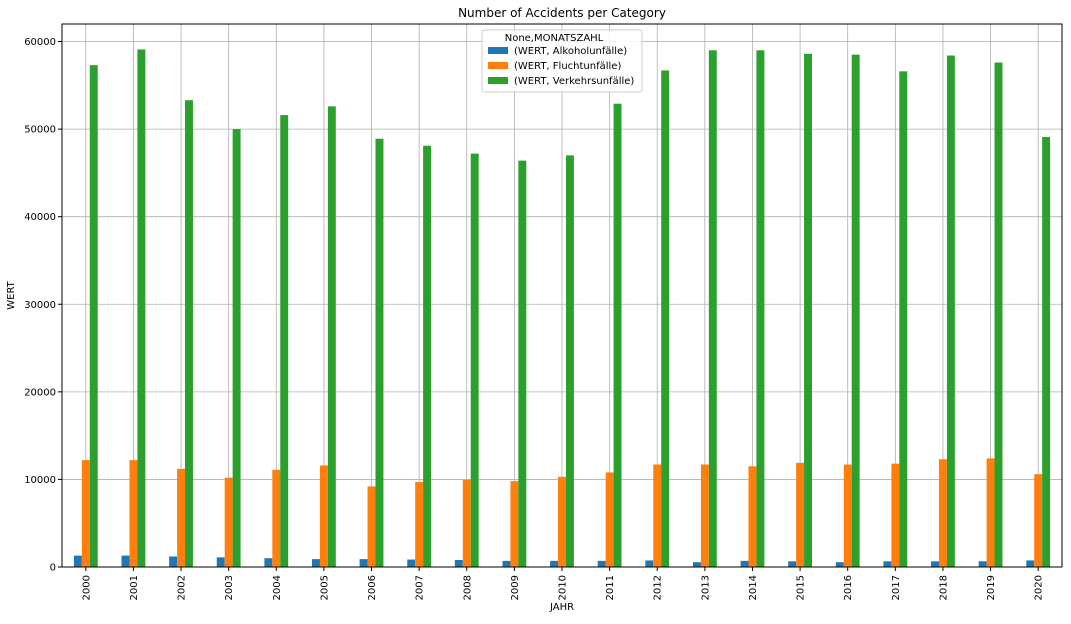 This screenshot has width=1071, height=624. I want to click on x-tick-label: 2017, so click(896, 587).